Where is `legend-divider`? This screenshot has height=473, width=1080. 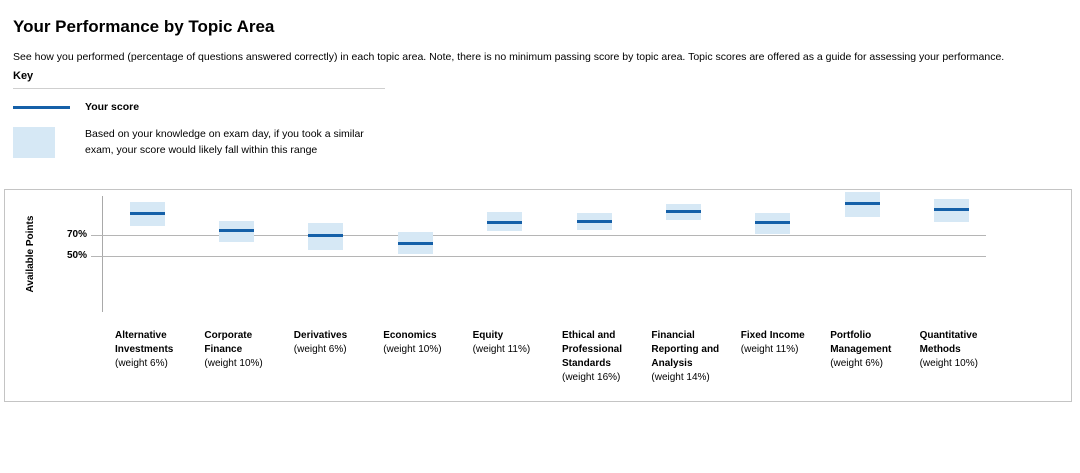 legend-divider is located at coordinates (199, 88).